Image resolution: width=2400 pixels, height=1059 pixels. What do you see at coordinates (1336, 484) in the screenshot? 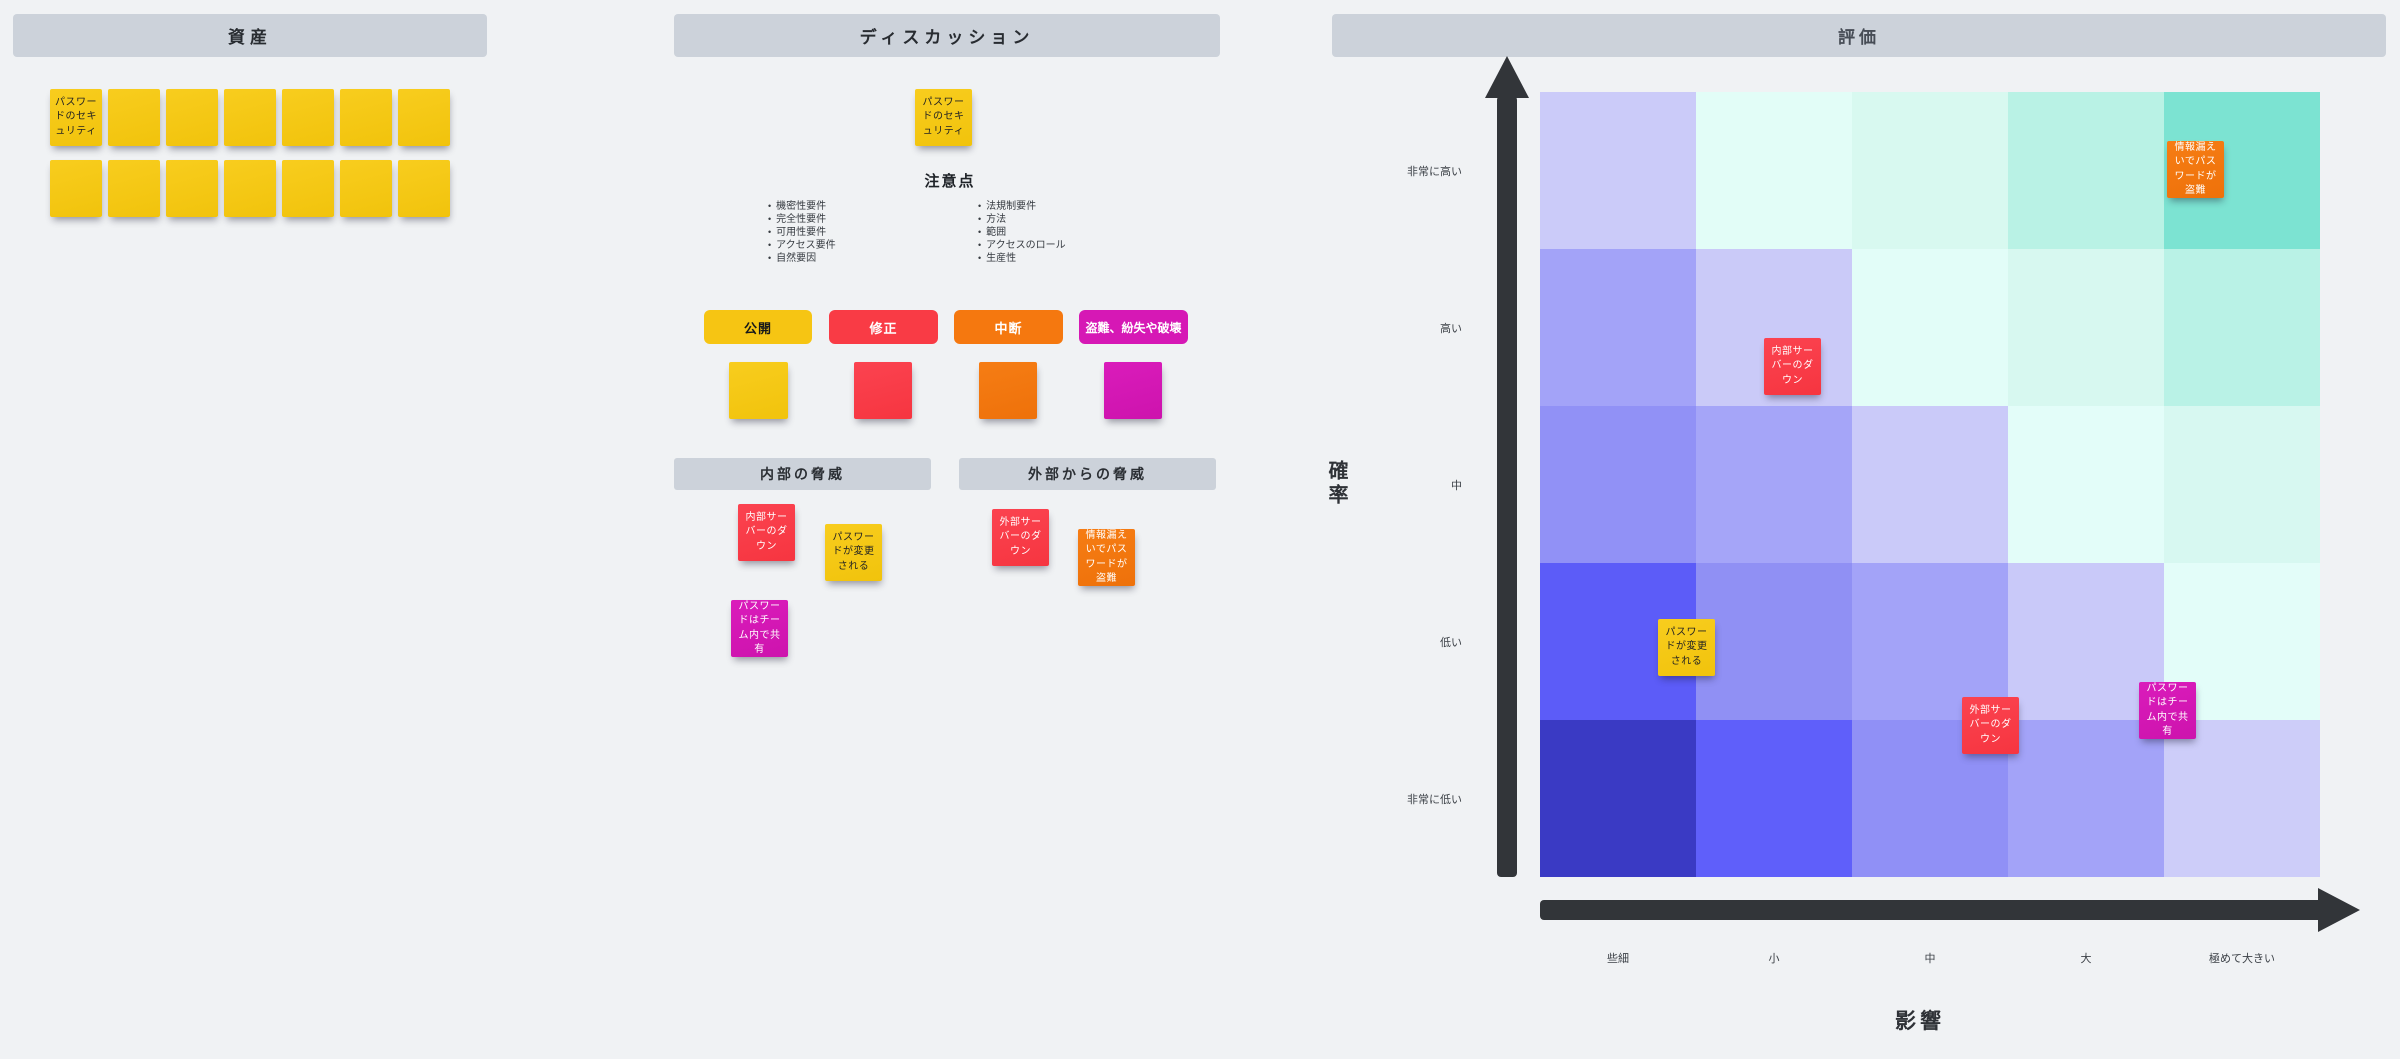
I see `y-axis-label: 確率` at bounding box center [1336, 484].